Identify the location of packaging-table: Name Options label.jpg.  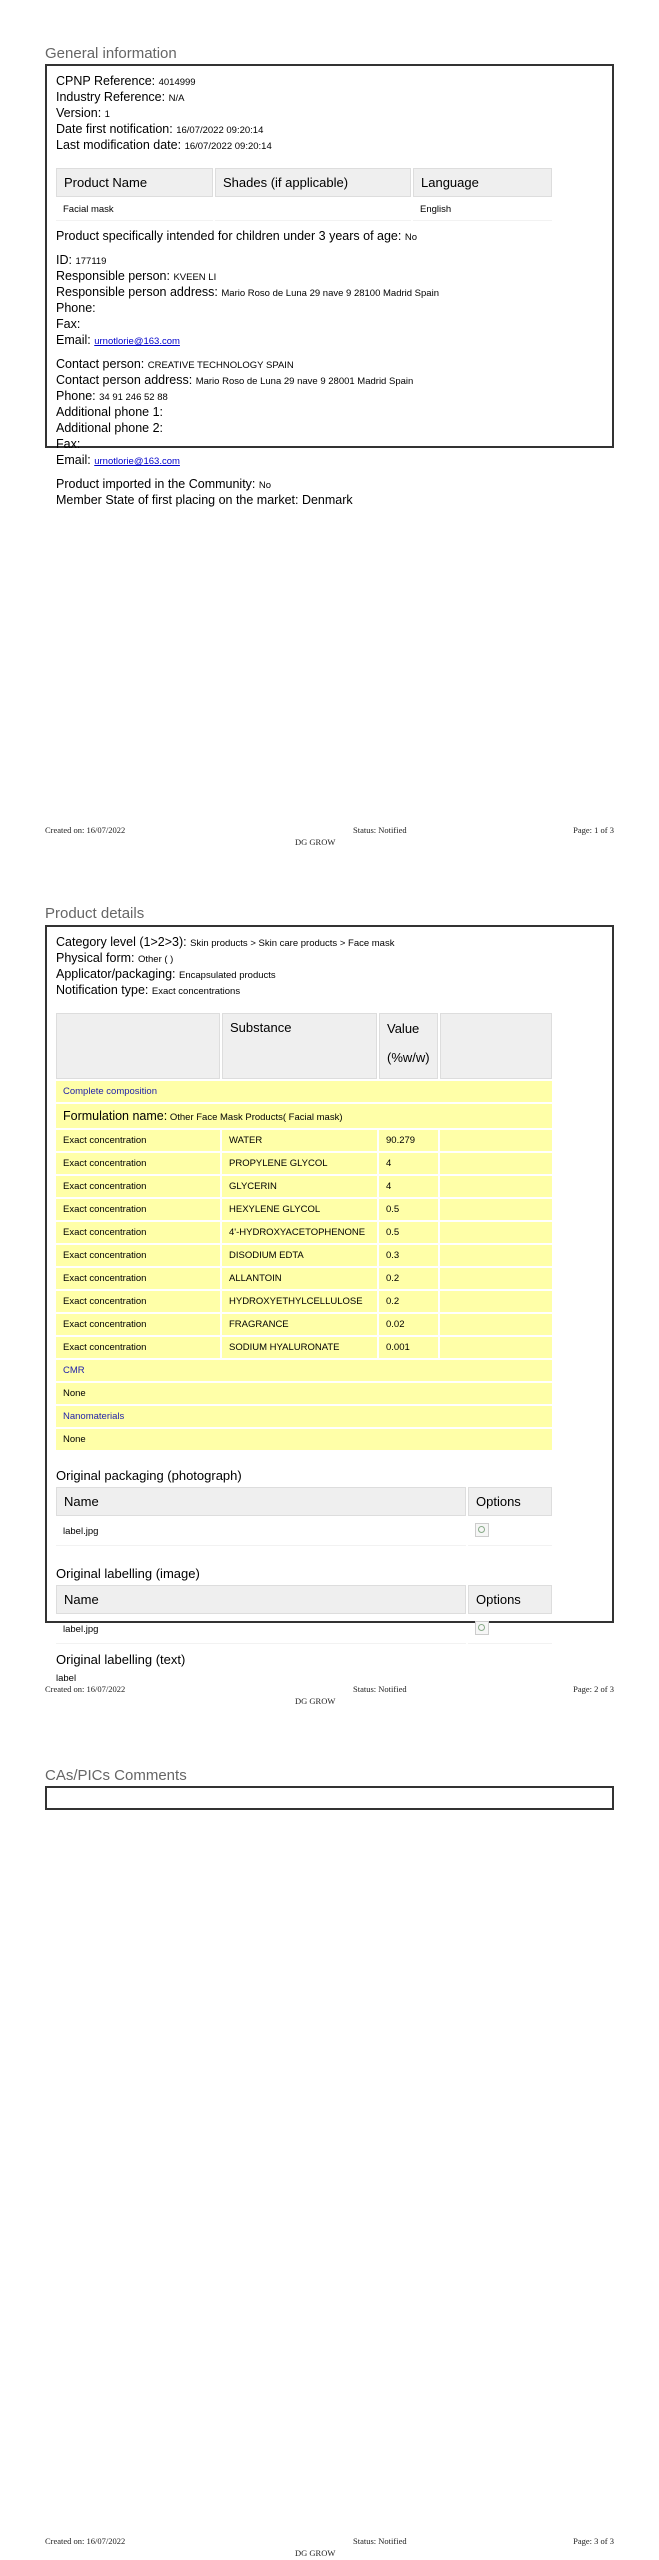
(304, 1516).